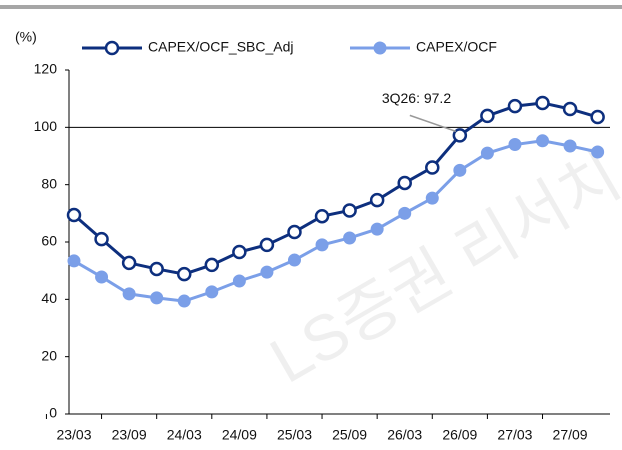 This screenshot has height=450, width=622. Describe the element at coordinates (433, 123) in the screenshot. I see `annotation-leader` at that location.